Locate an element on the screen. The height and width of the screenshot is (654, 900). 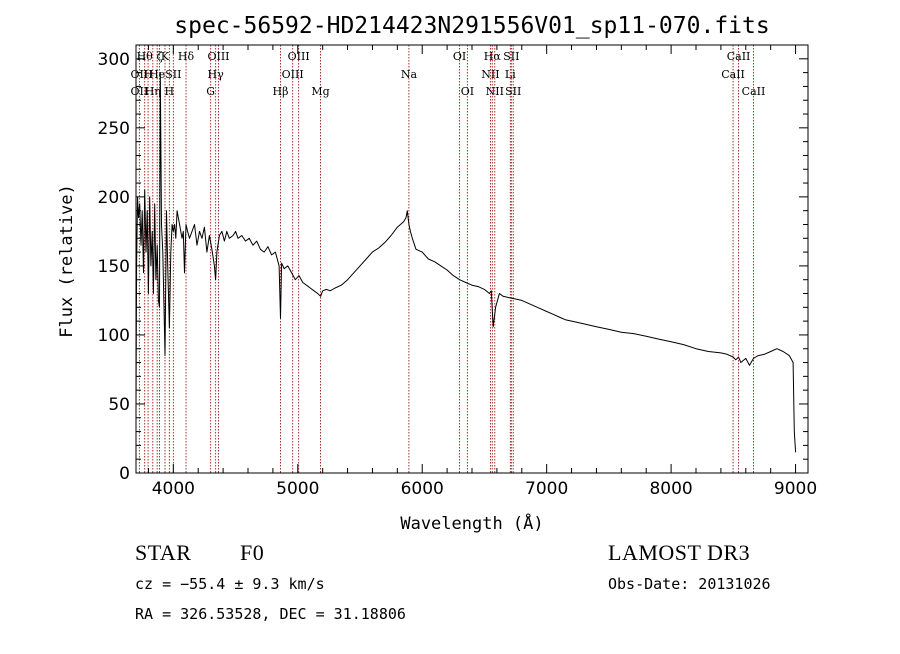
line-label-g: G is located at coordinates (210, 91).